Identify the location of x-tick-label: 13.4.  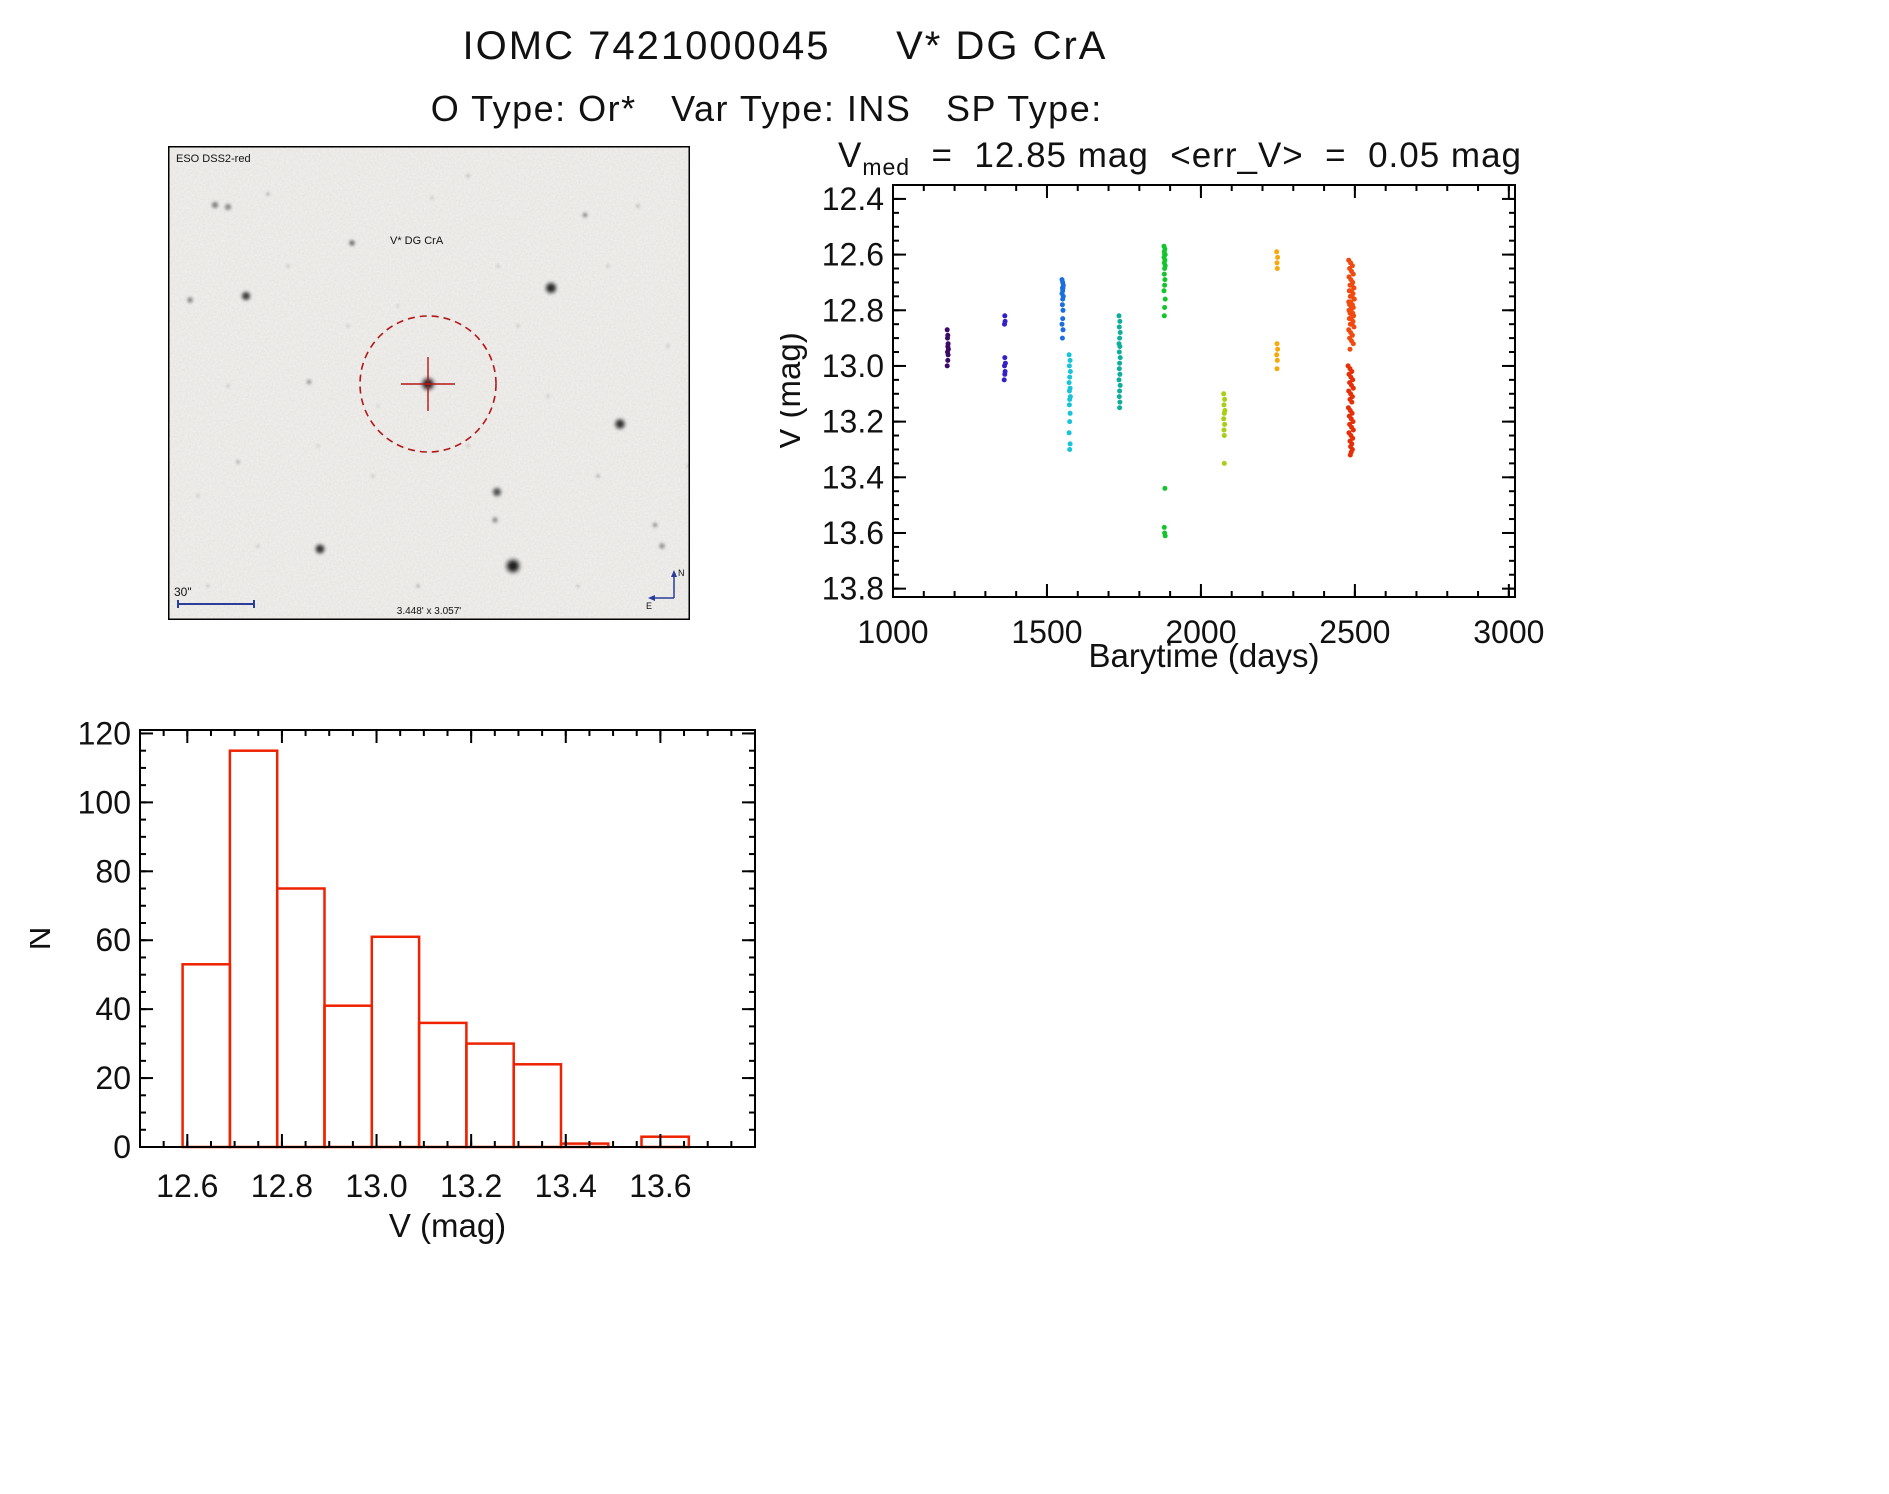
(566, 1186).